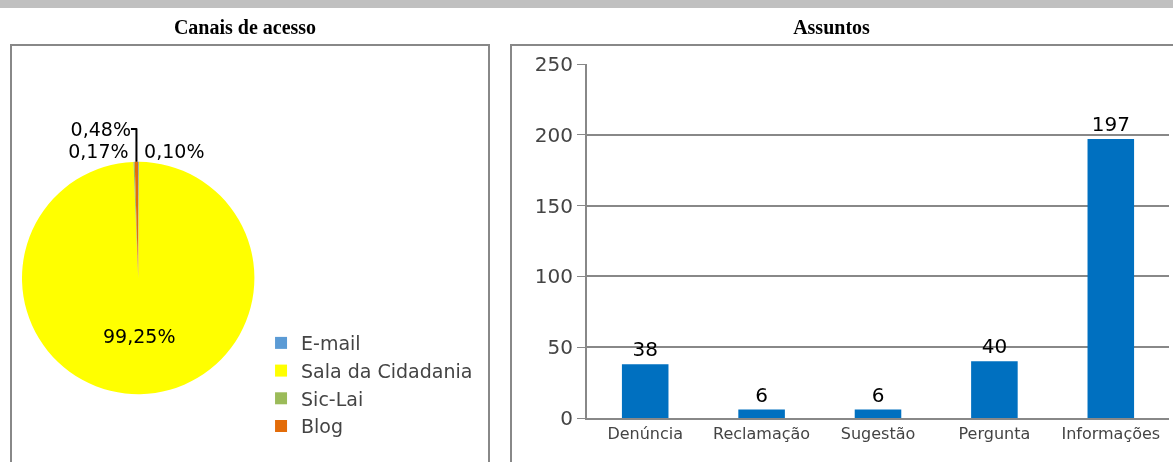  I want to click on x-tick-label: Denúncia, so click(645, 434).